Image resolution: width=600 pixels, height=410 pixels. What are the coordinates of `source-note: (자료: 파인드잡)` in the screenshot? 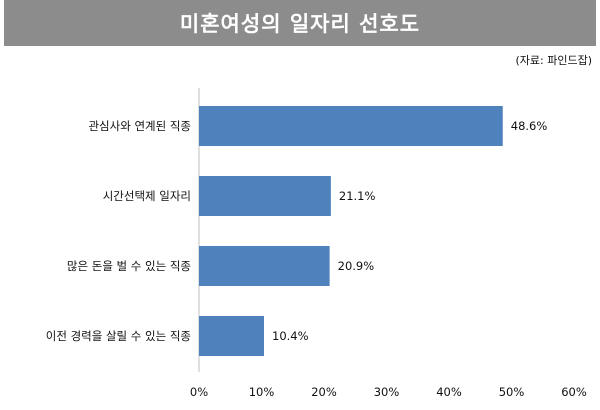 It's located at (553, 60).